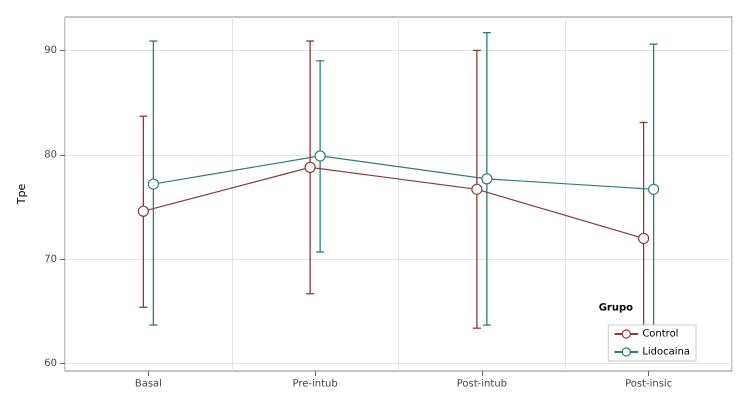  Describe the element at coordinates (50, 50) in the screenshot. I see `y-tick-label: 90` at that location.